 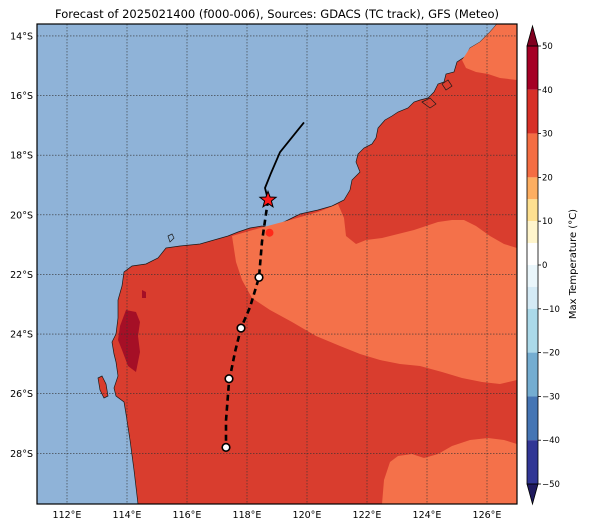 What do you see at coordinates (547, 47) in the screenshot?
I see `colorbar-tick-label: 50` at bounding box center [547, 47].